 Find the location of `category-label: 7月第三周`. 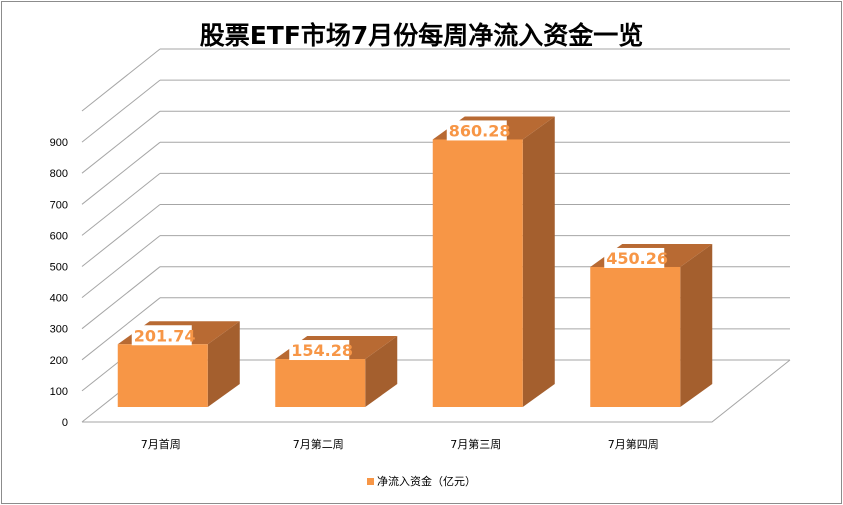

category-label: 7月第三周 is located at coordinates (475, 444).